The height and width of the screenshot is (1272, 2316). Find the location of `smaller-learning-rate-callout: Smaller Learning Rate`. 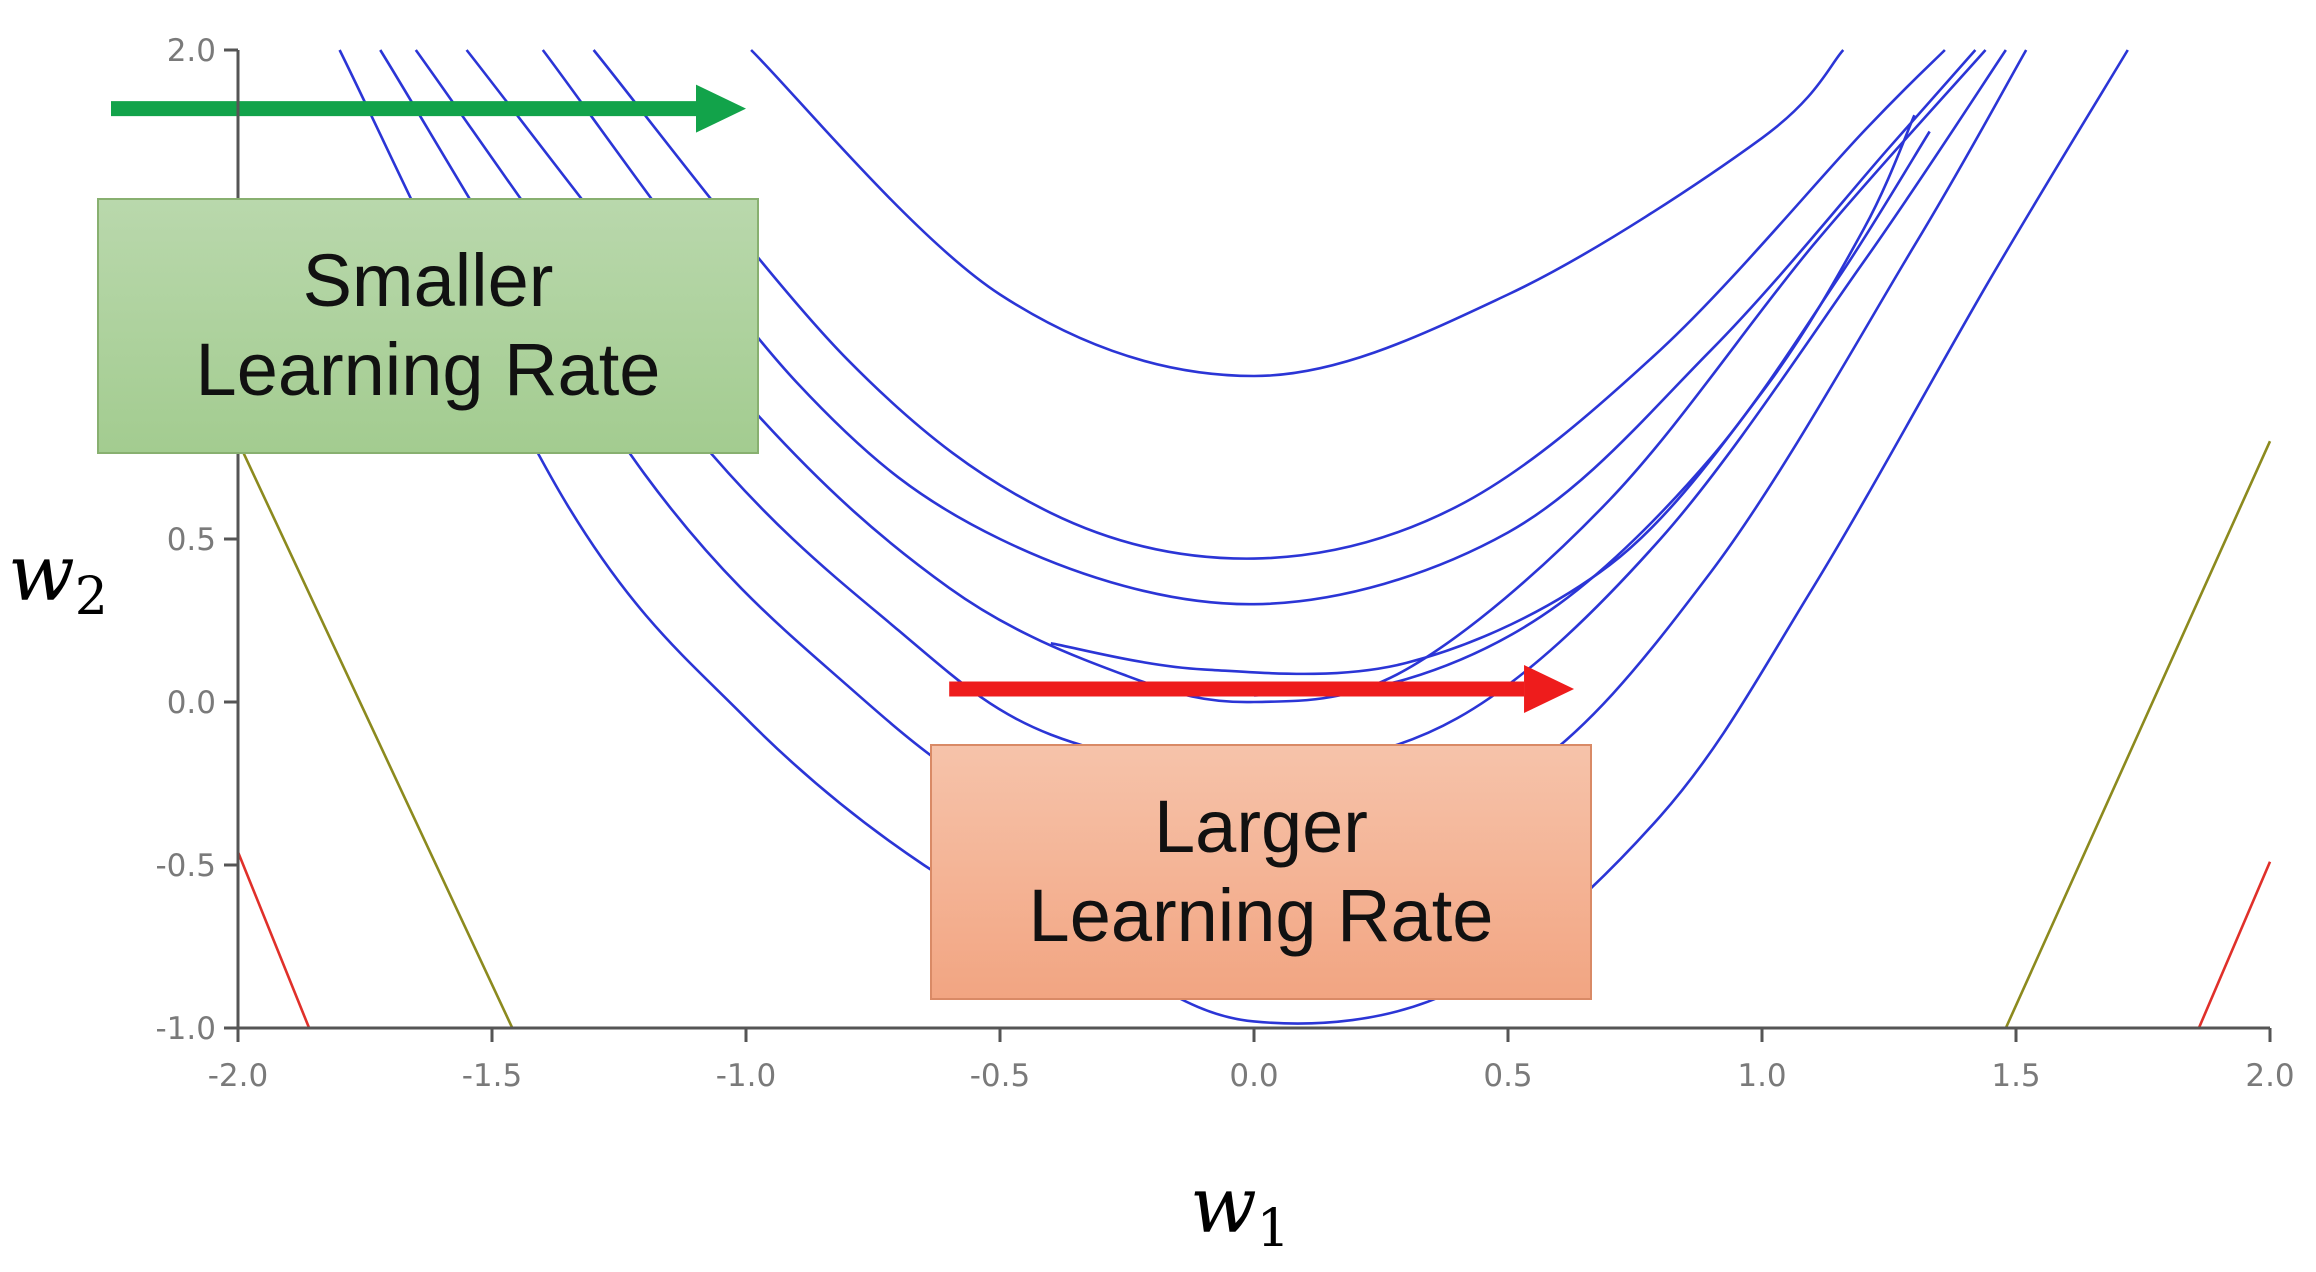

smaller-learning-rate-callout: Smaller Learning Rate is located at coordinates (428, 326).